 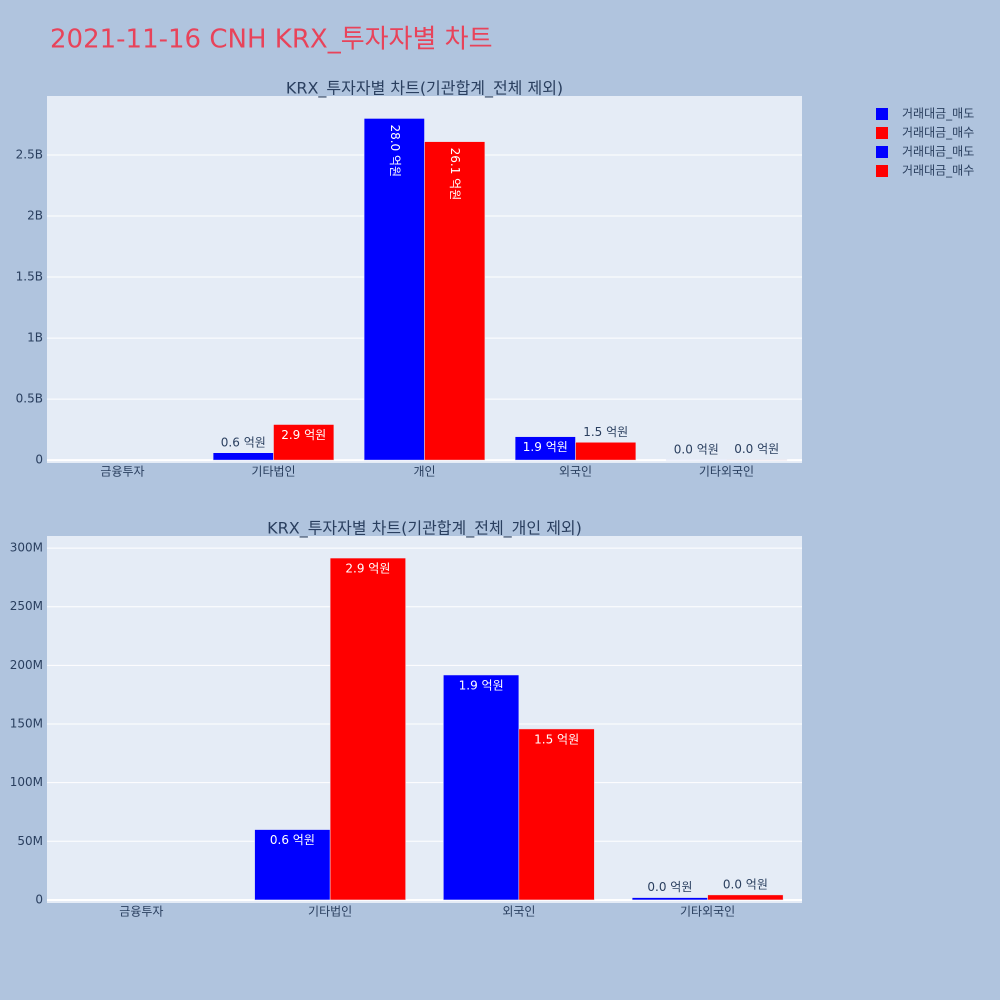 What do you see at coordinates (26, 665) in the screenshot?
I see `y-tick-label: 200M` at bounding box center [26, 665].